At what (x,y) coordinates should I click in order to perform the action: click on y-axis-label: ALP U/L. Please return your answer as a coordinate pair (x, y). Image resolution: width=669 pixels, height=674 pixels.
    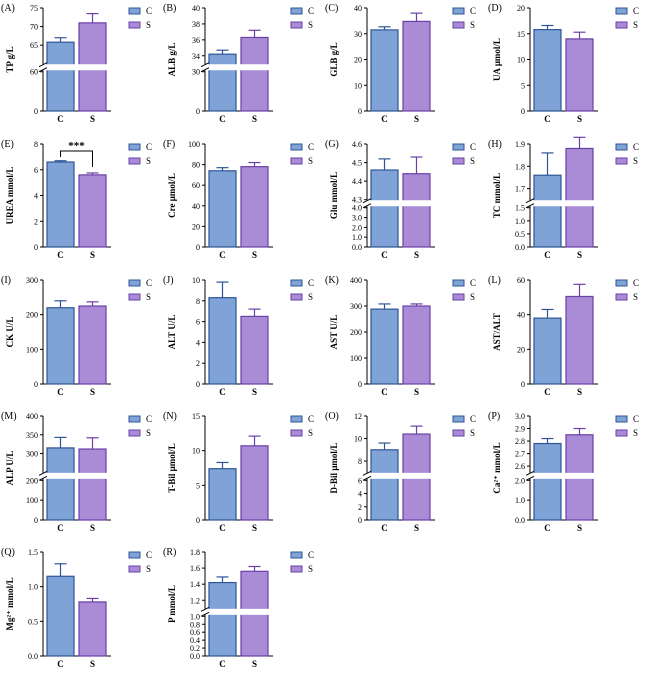
    Looking at the image, I should click on (10, 468).